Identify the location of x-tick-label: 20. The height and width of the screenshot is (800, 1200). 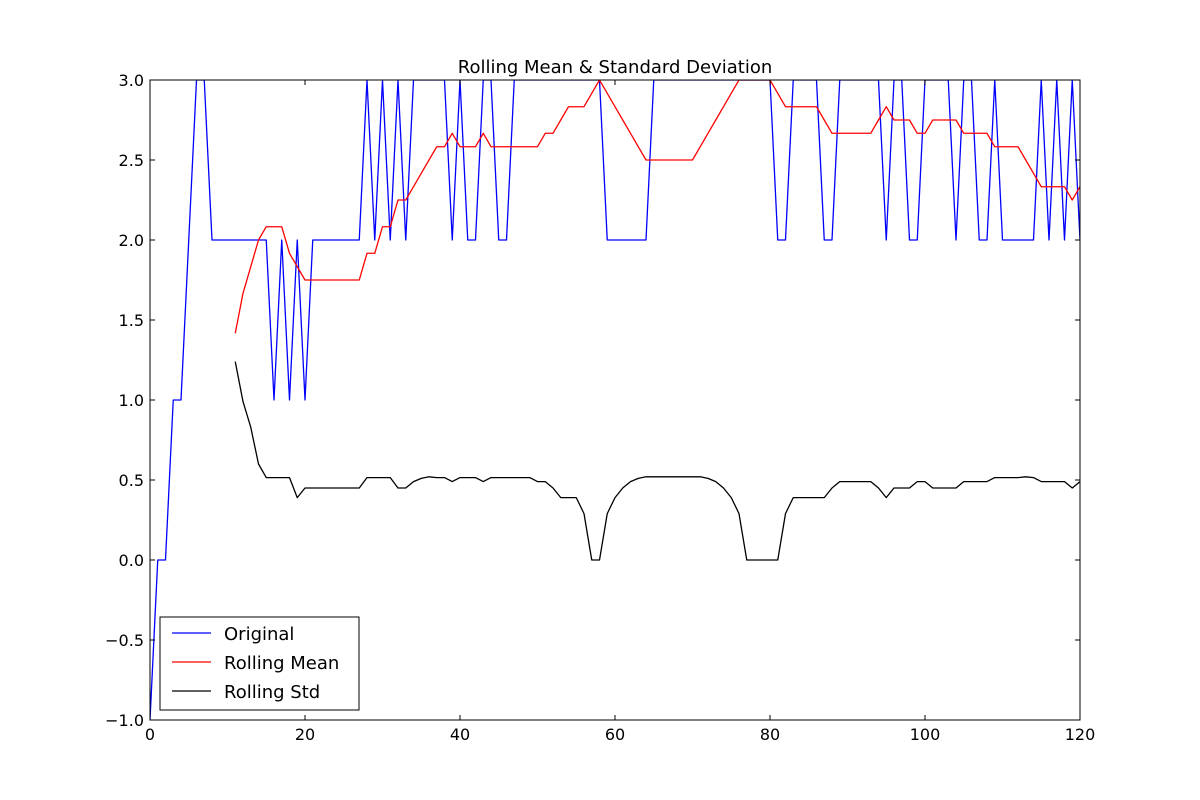
(305, 734).